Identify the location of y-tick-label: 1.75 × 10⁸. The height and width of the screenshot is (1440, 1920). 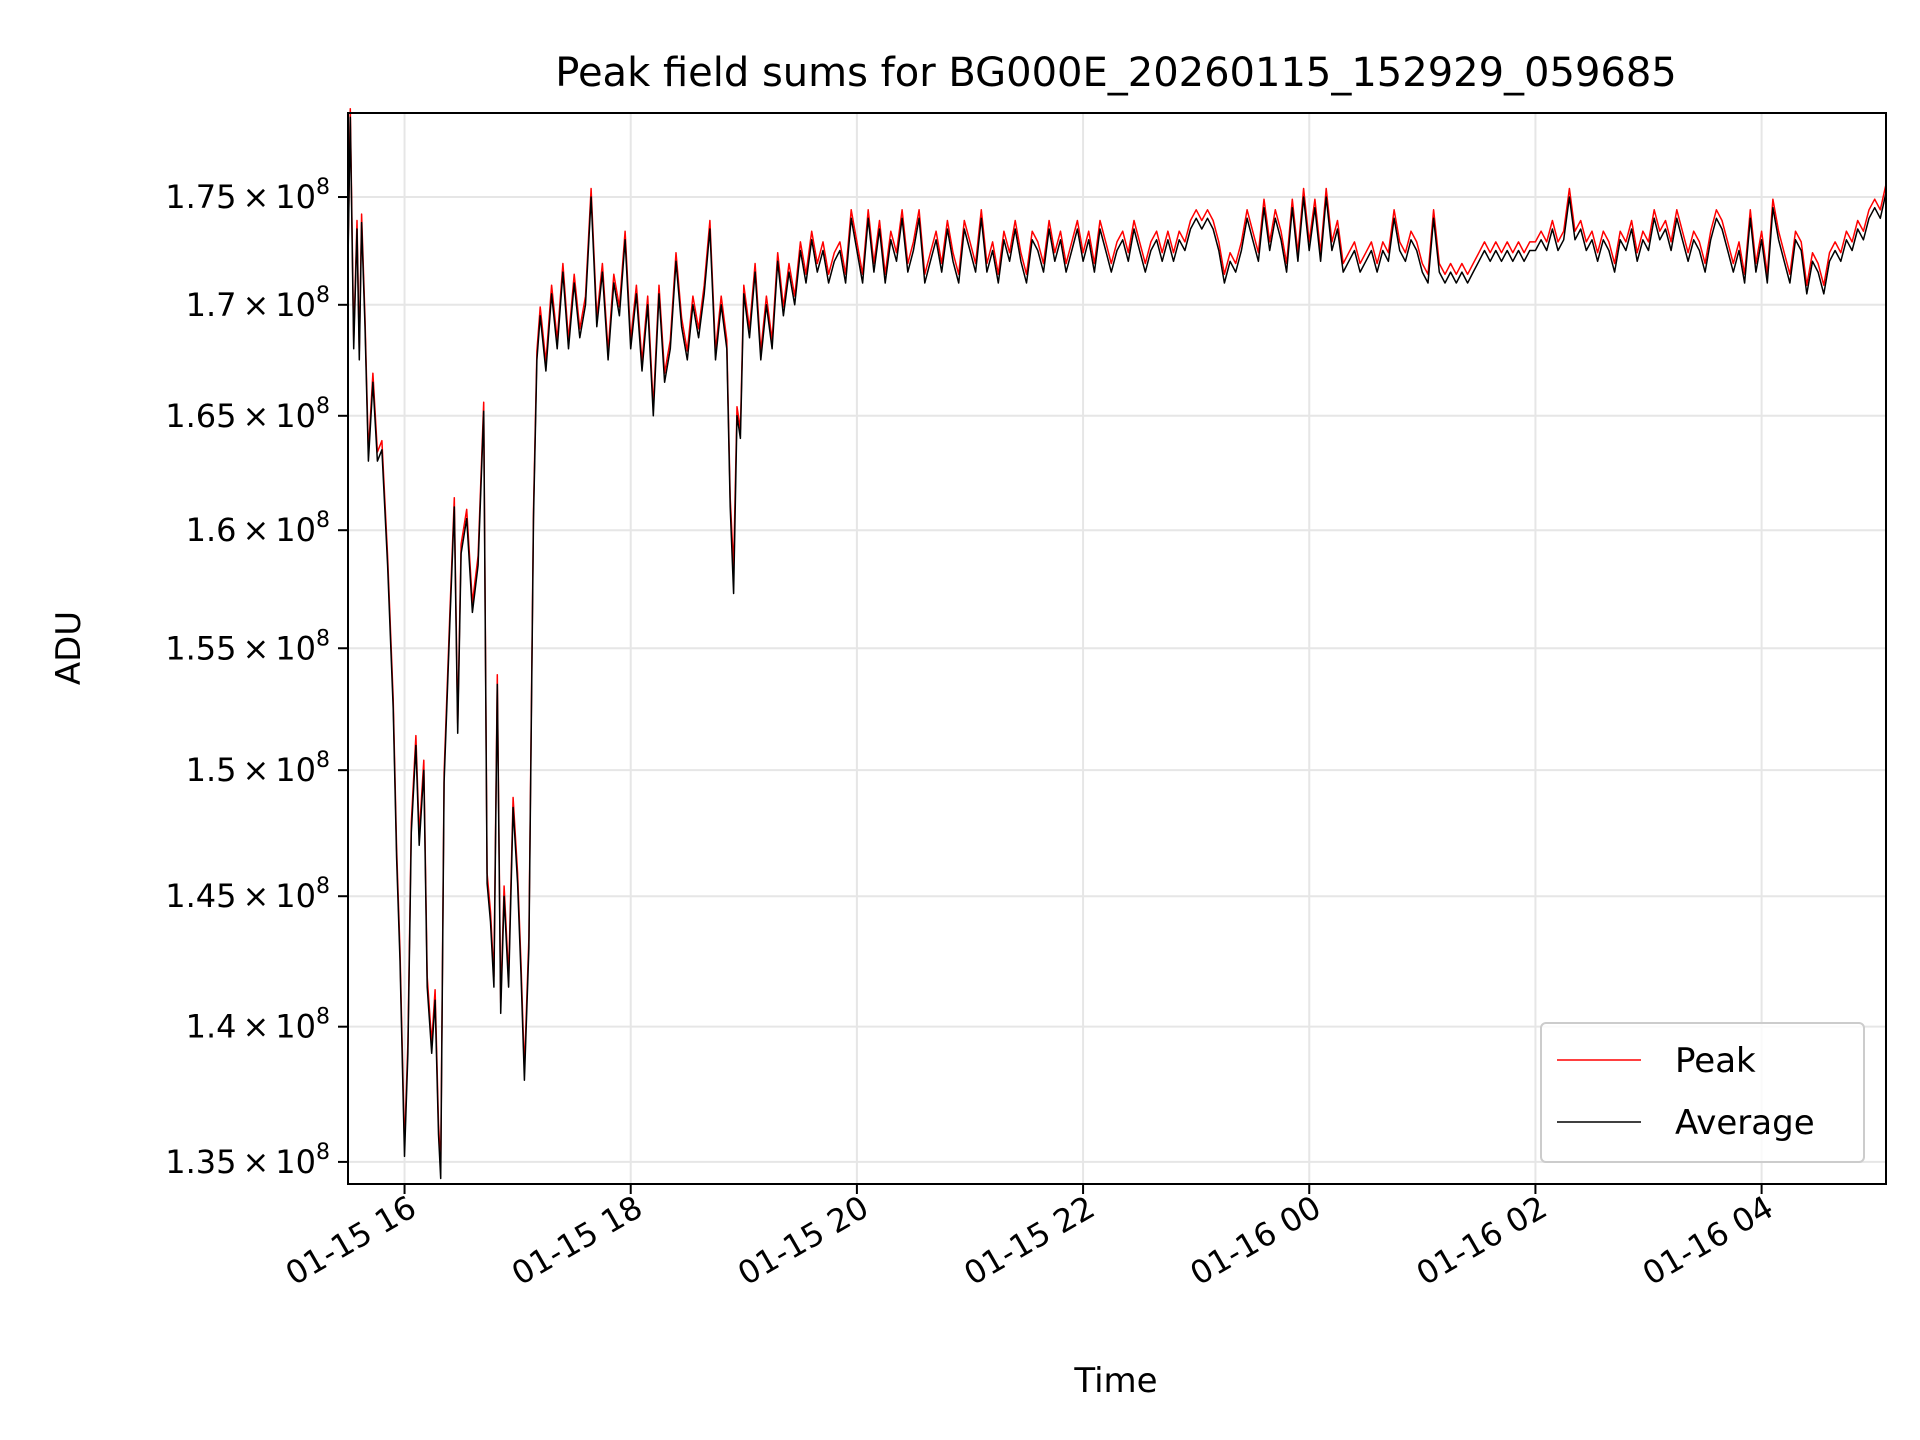
(247, 195).